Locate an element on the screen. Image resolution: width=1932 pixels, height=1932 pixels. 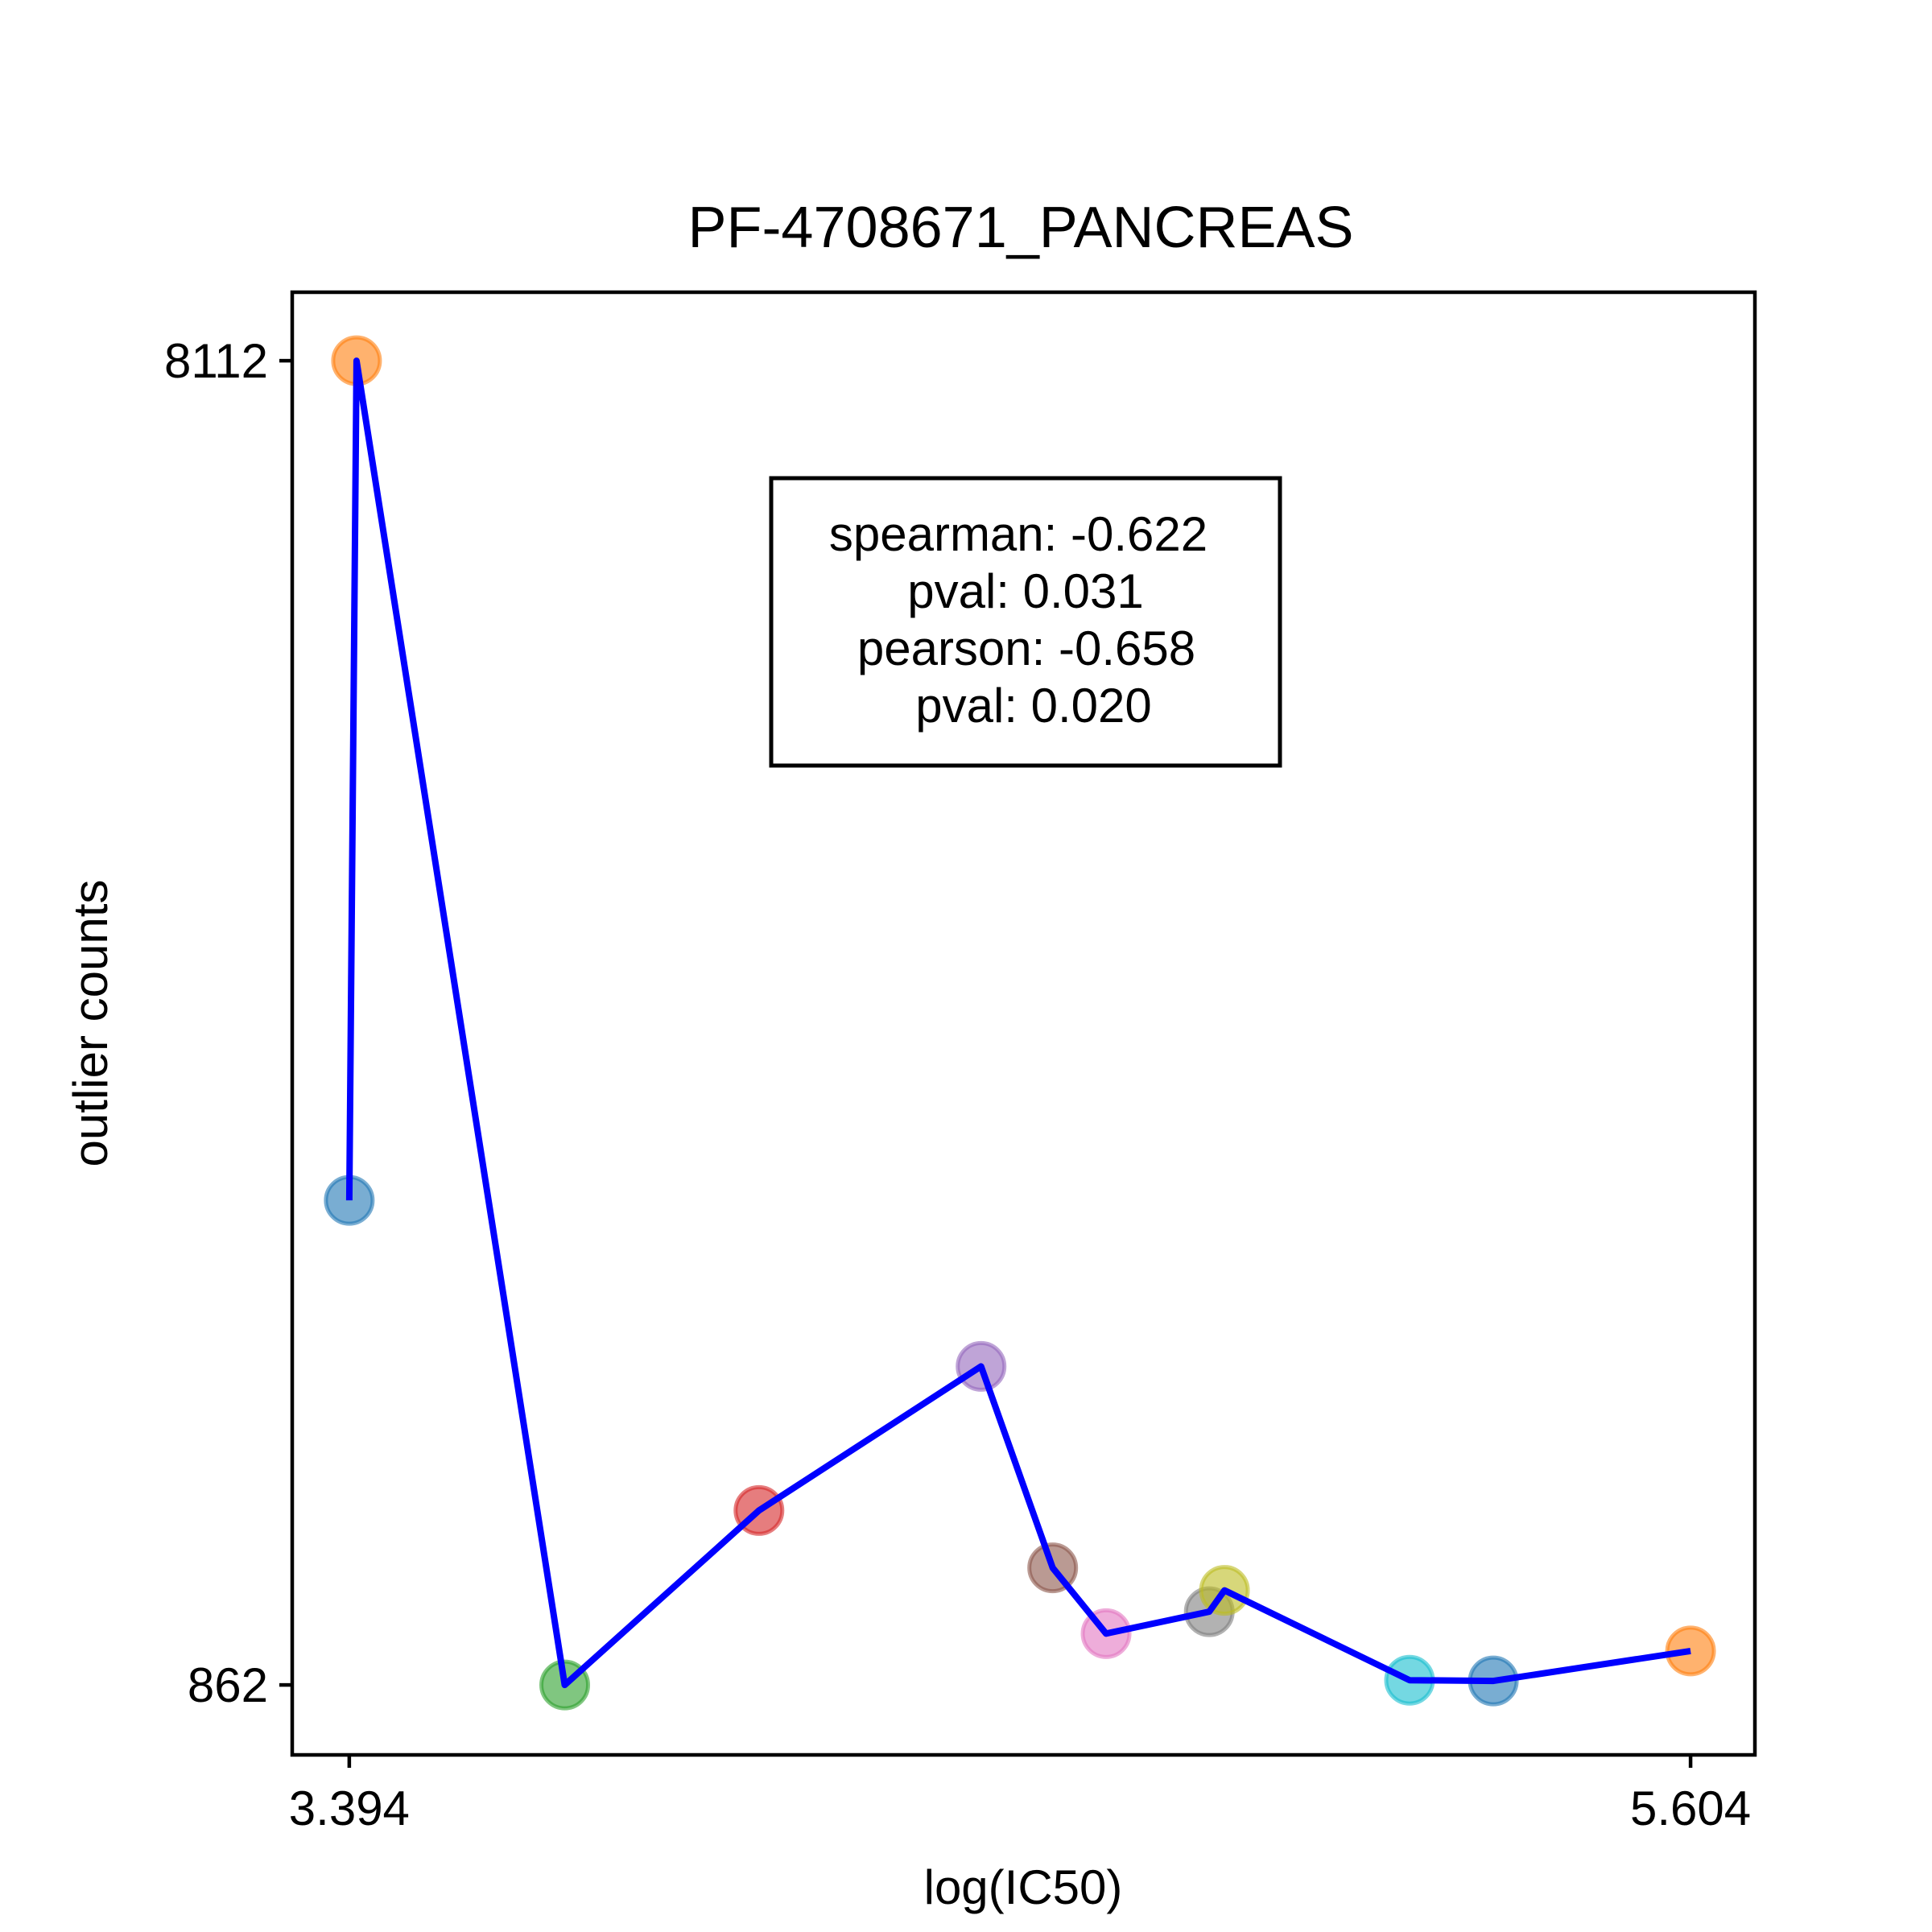
x-axis-label: log(IC50) is located at coordinates (1023, 1887).